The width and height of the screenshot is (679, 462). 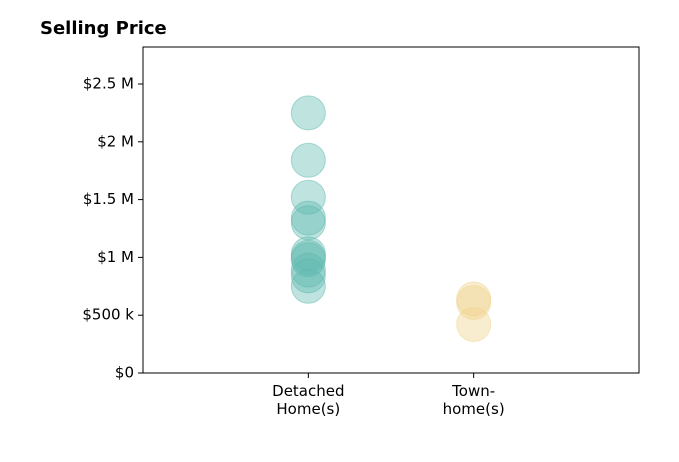 I want to click on y-tick-label: $500 k, so click(x=108, y=315).